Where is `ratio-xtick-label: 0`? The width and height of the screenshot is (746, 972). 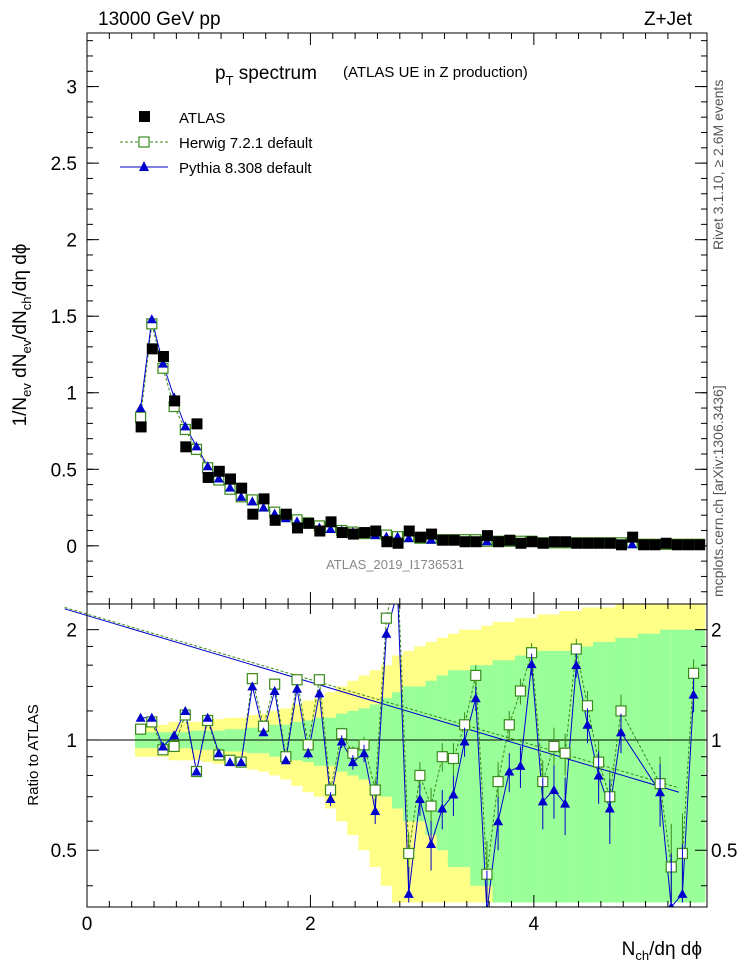 ratio-xtick-label: 0 is located at coordinates (87, 924).